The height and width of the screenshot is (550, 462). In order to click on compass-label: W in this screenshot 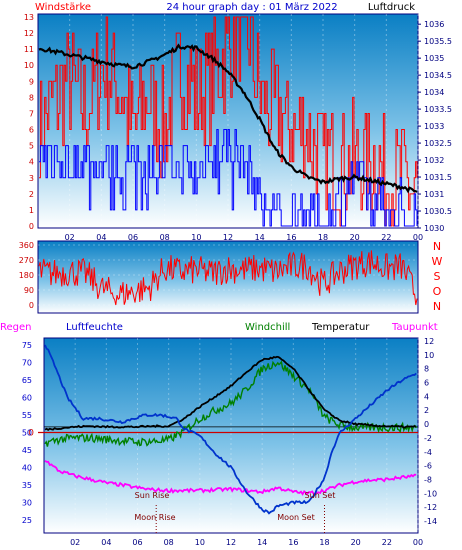, I will do `click(437, 261)`.